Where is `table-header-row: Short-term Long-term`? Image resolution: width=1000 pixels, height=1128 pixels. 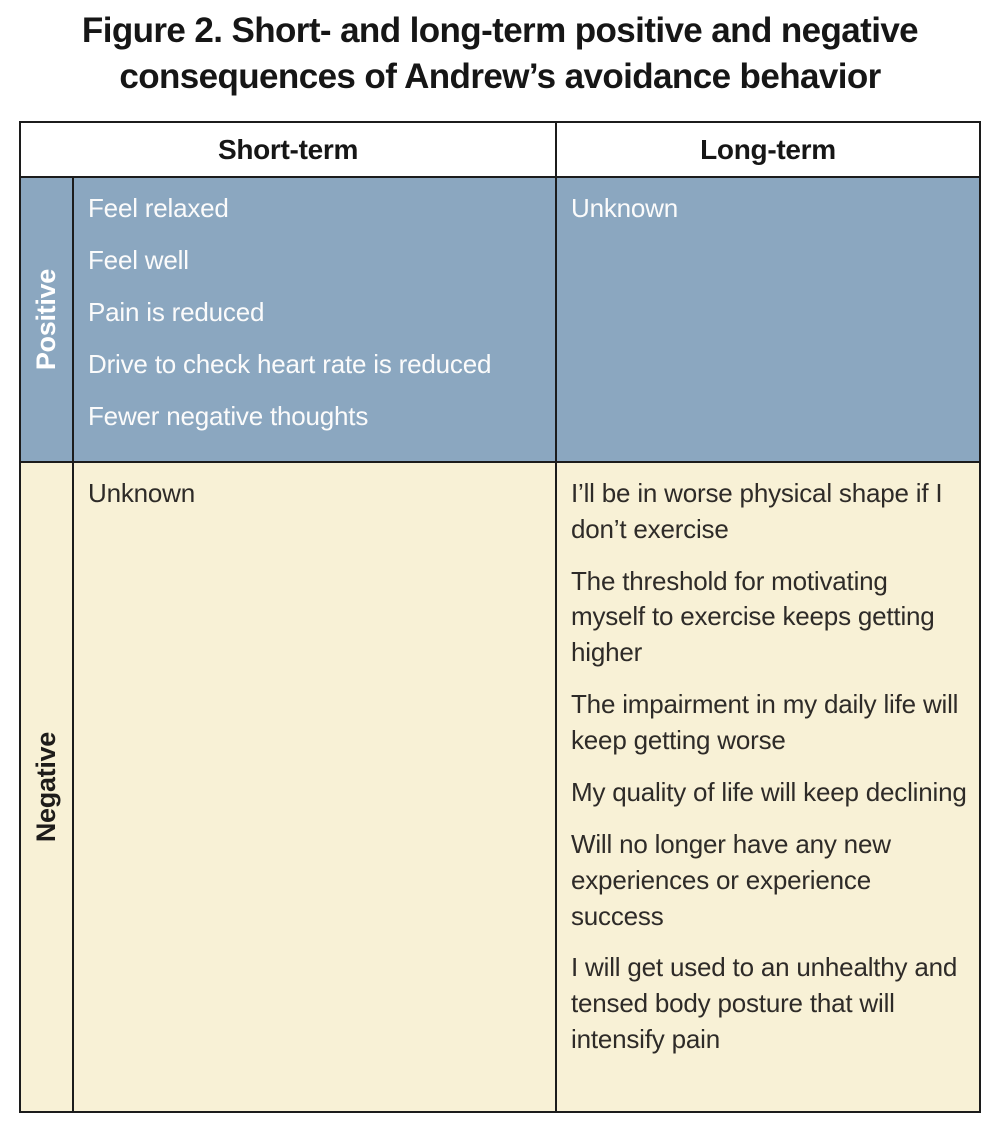 table-header-row: Short-term Long-term is located at coordinates (500, 150).